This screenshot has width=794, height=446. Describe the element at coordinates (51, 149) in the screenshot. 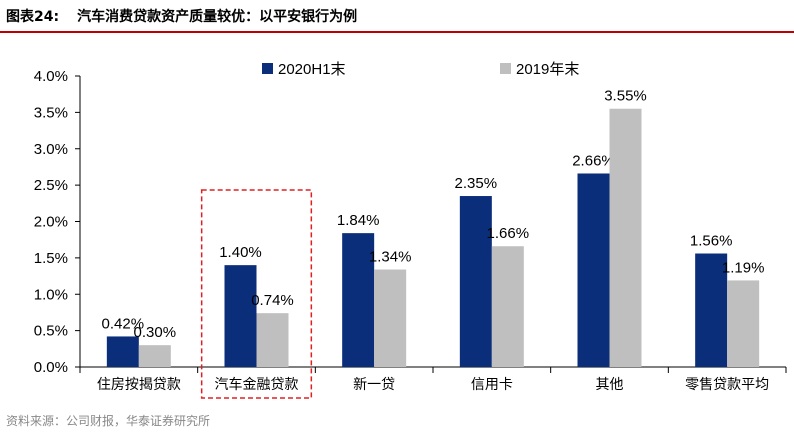

I see `y-tick-label: 3.0%` at that location.